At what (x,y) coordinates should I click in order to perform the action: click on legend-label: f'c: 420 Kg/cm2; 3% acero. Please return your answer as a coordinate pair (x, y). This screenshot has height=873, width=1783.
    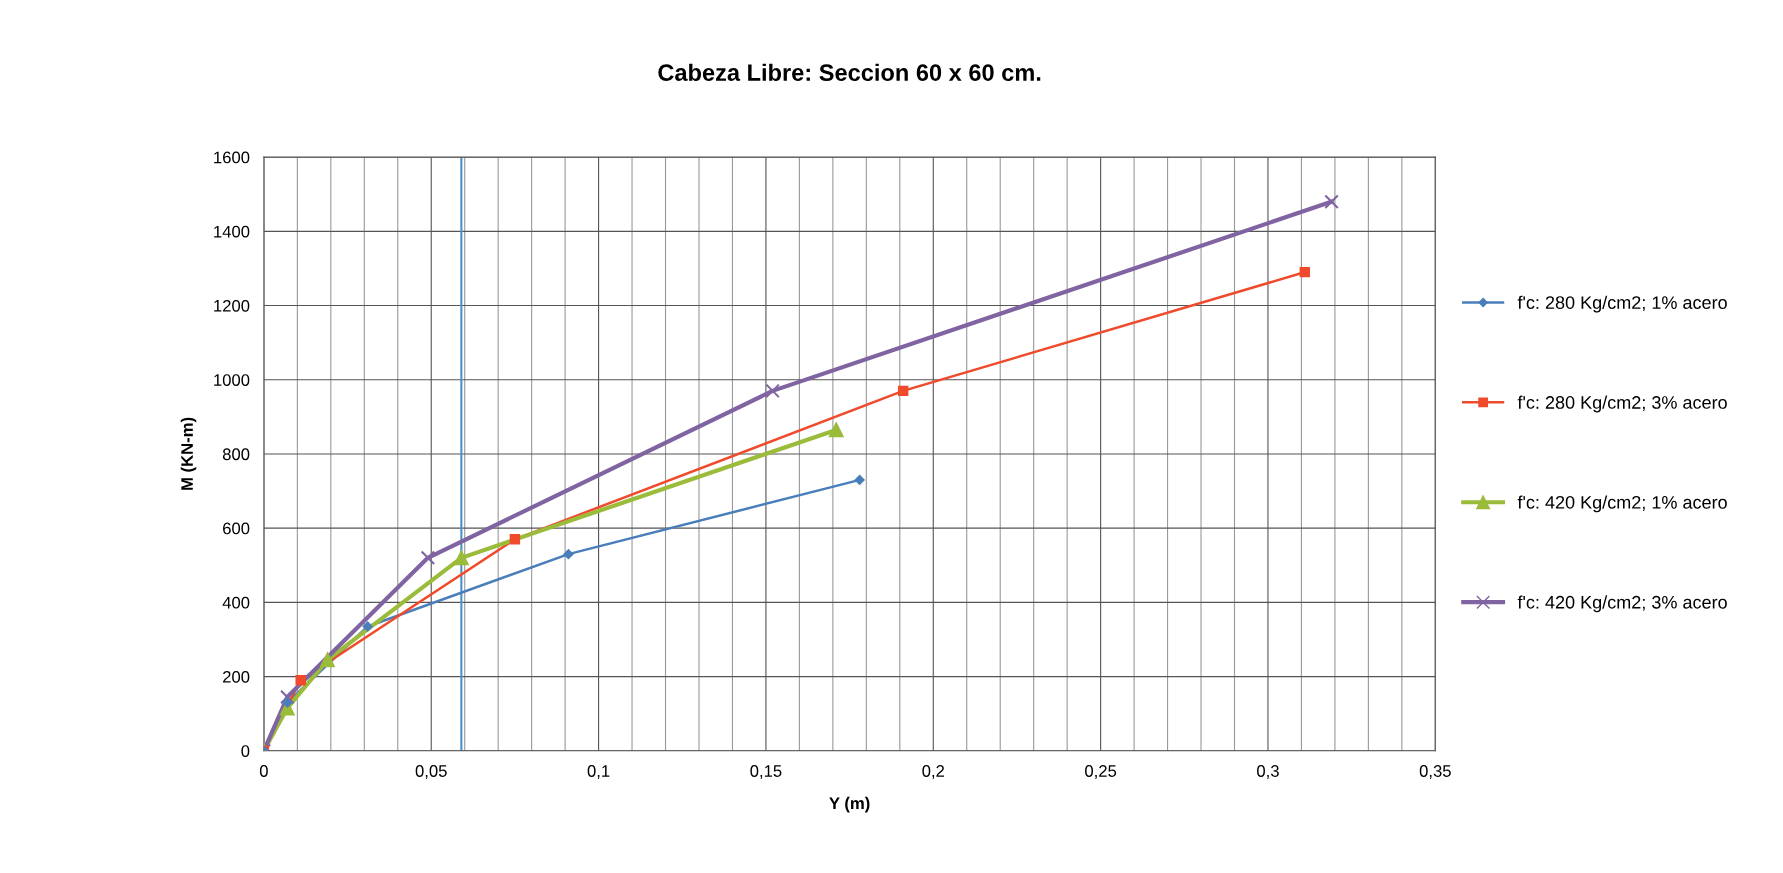
    Looking at the image, I should click on (1622, 604).